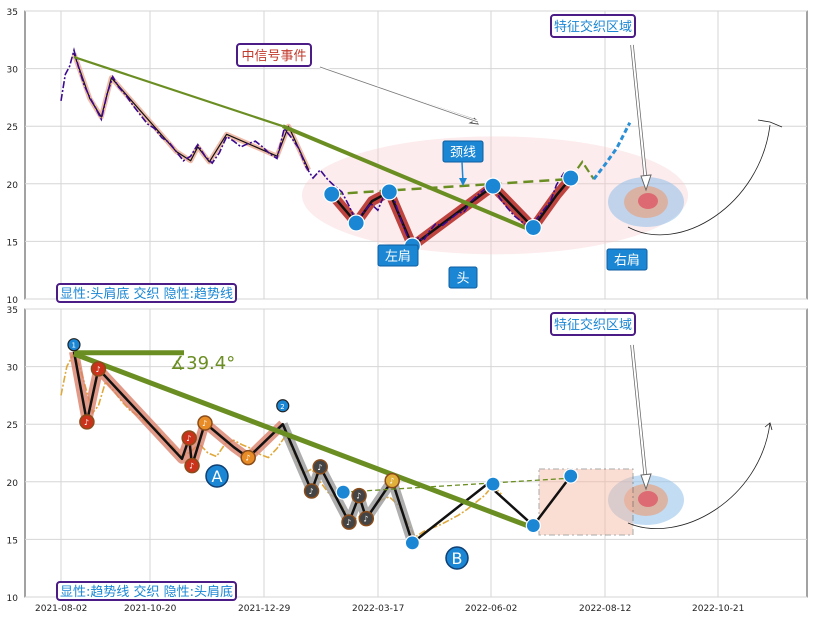 The width and height of the screenshot is (813, 625). I want to click on head-badge, so click(463, 277).